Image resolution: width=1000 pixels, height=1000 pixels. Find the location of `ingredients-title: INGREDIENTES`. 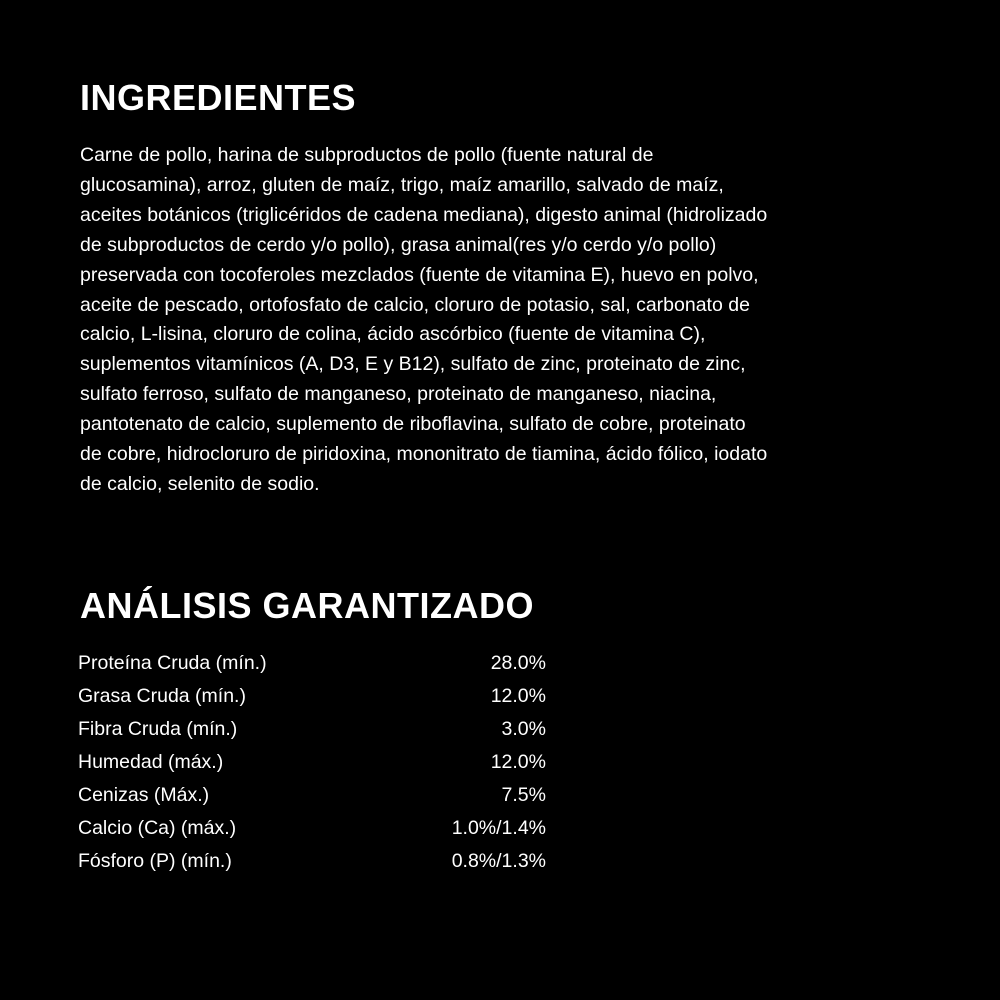

ingredients-title: INGREDIENTES is located at coordinates (218, 97).